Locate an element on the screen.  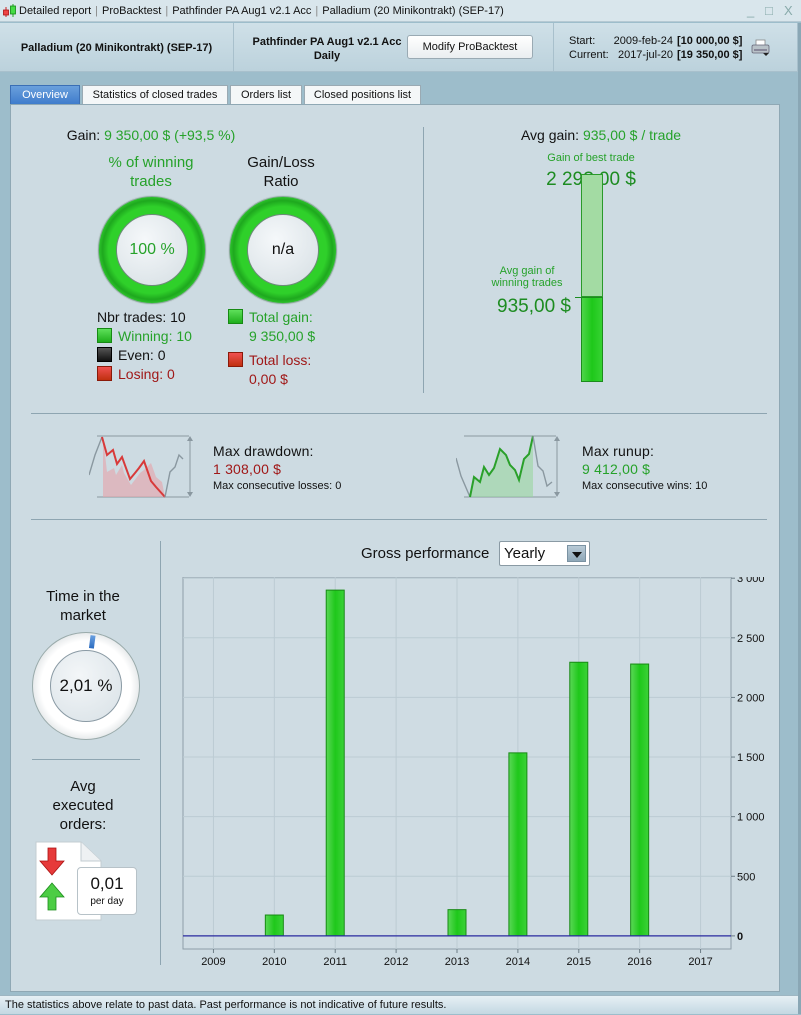
y-tick-label: 500 is located at coordinates (746, 877).